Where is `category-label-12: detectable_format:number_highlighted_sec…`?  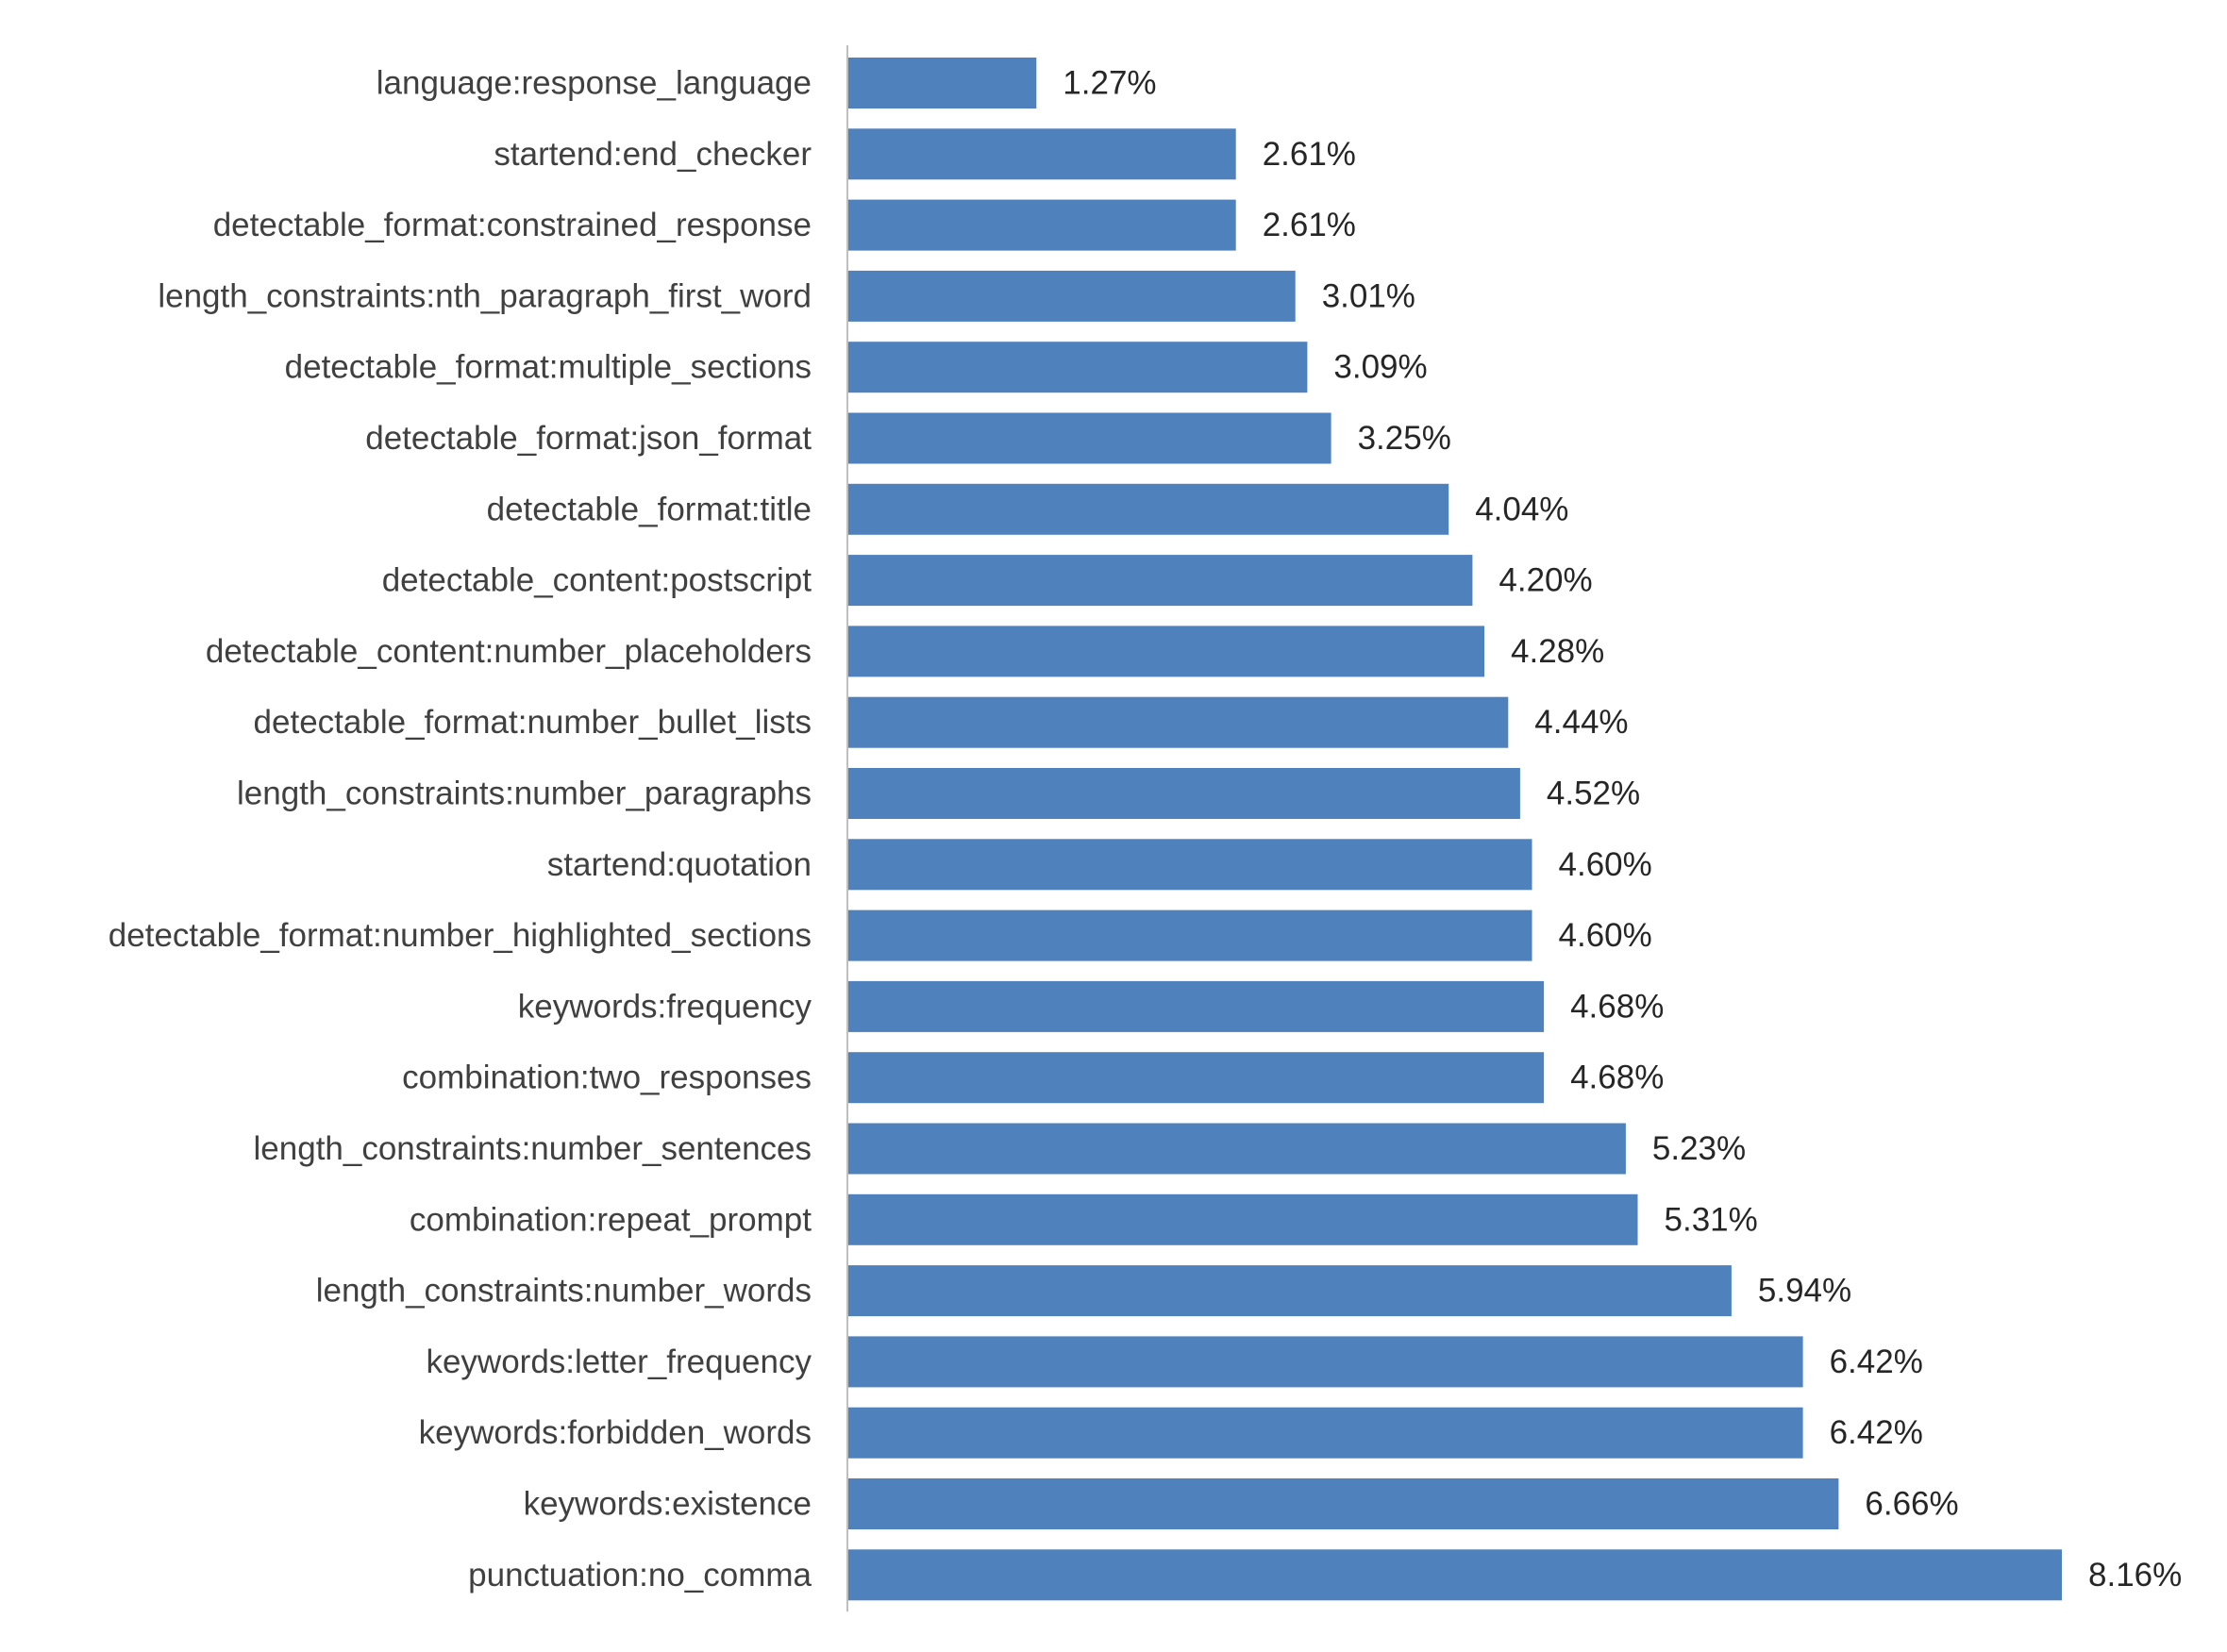 category-label-12: detectable_format:number_highlighted_sec… is located at coordinates (460, 935).